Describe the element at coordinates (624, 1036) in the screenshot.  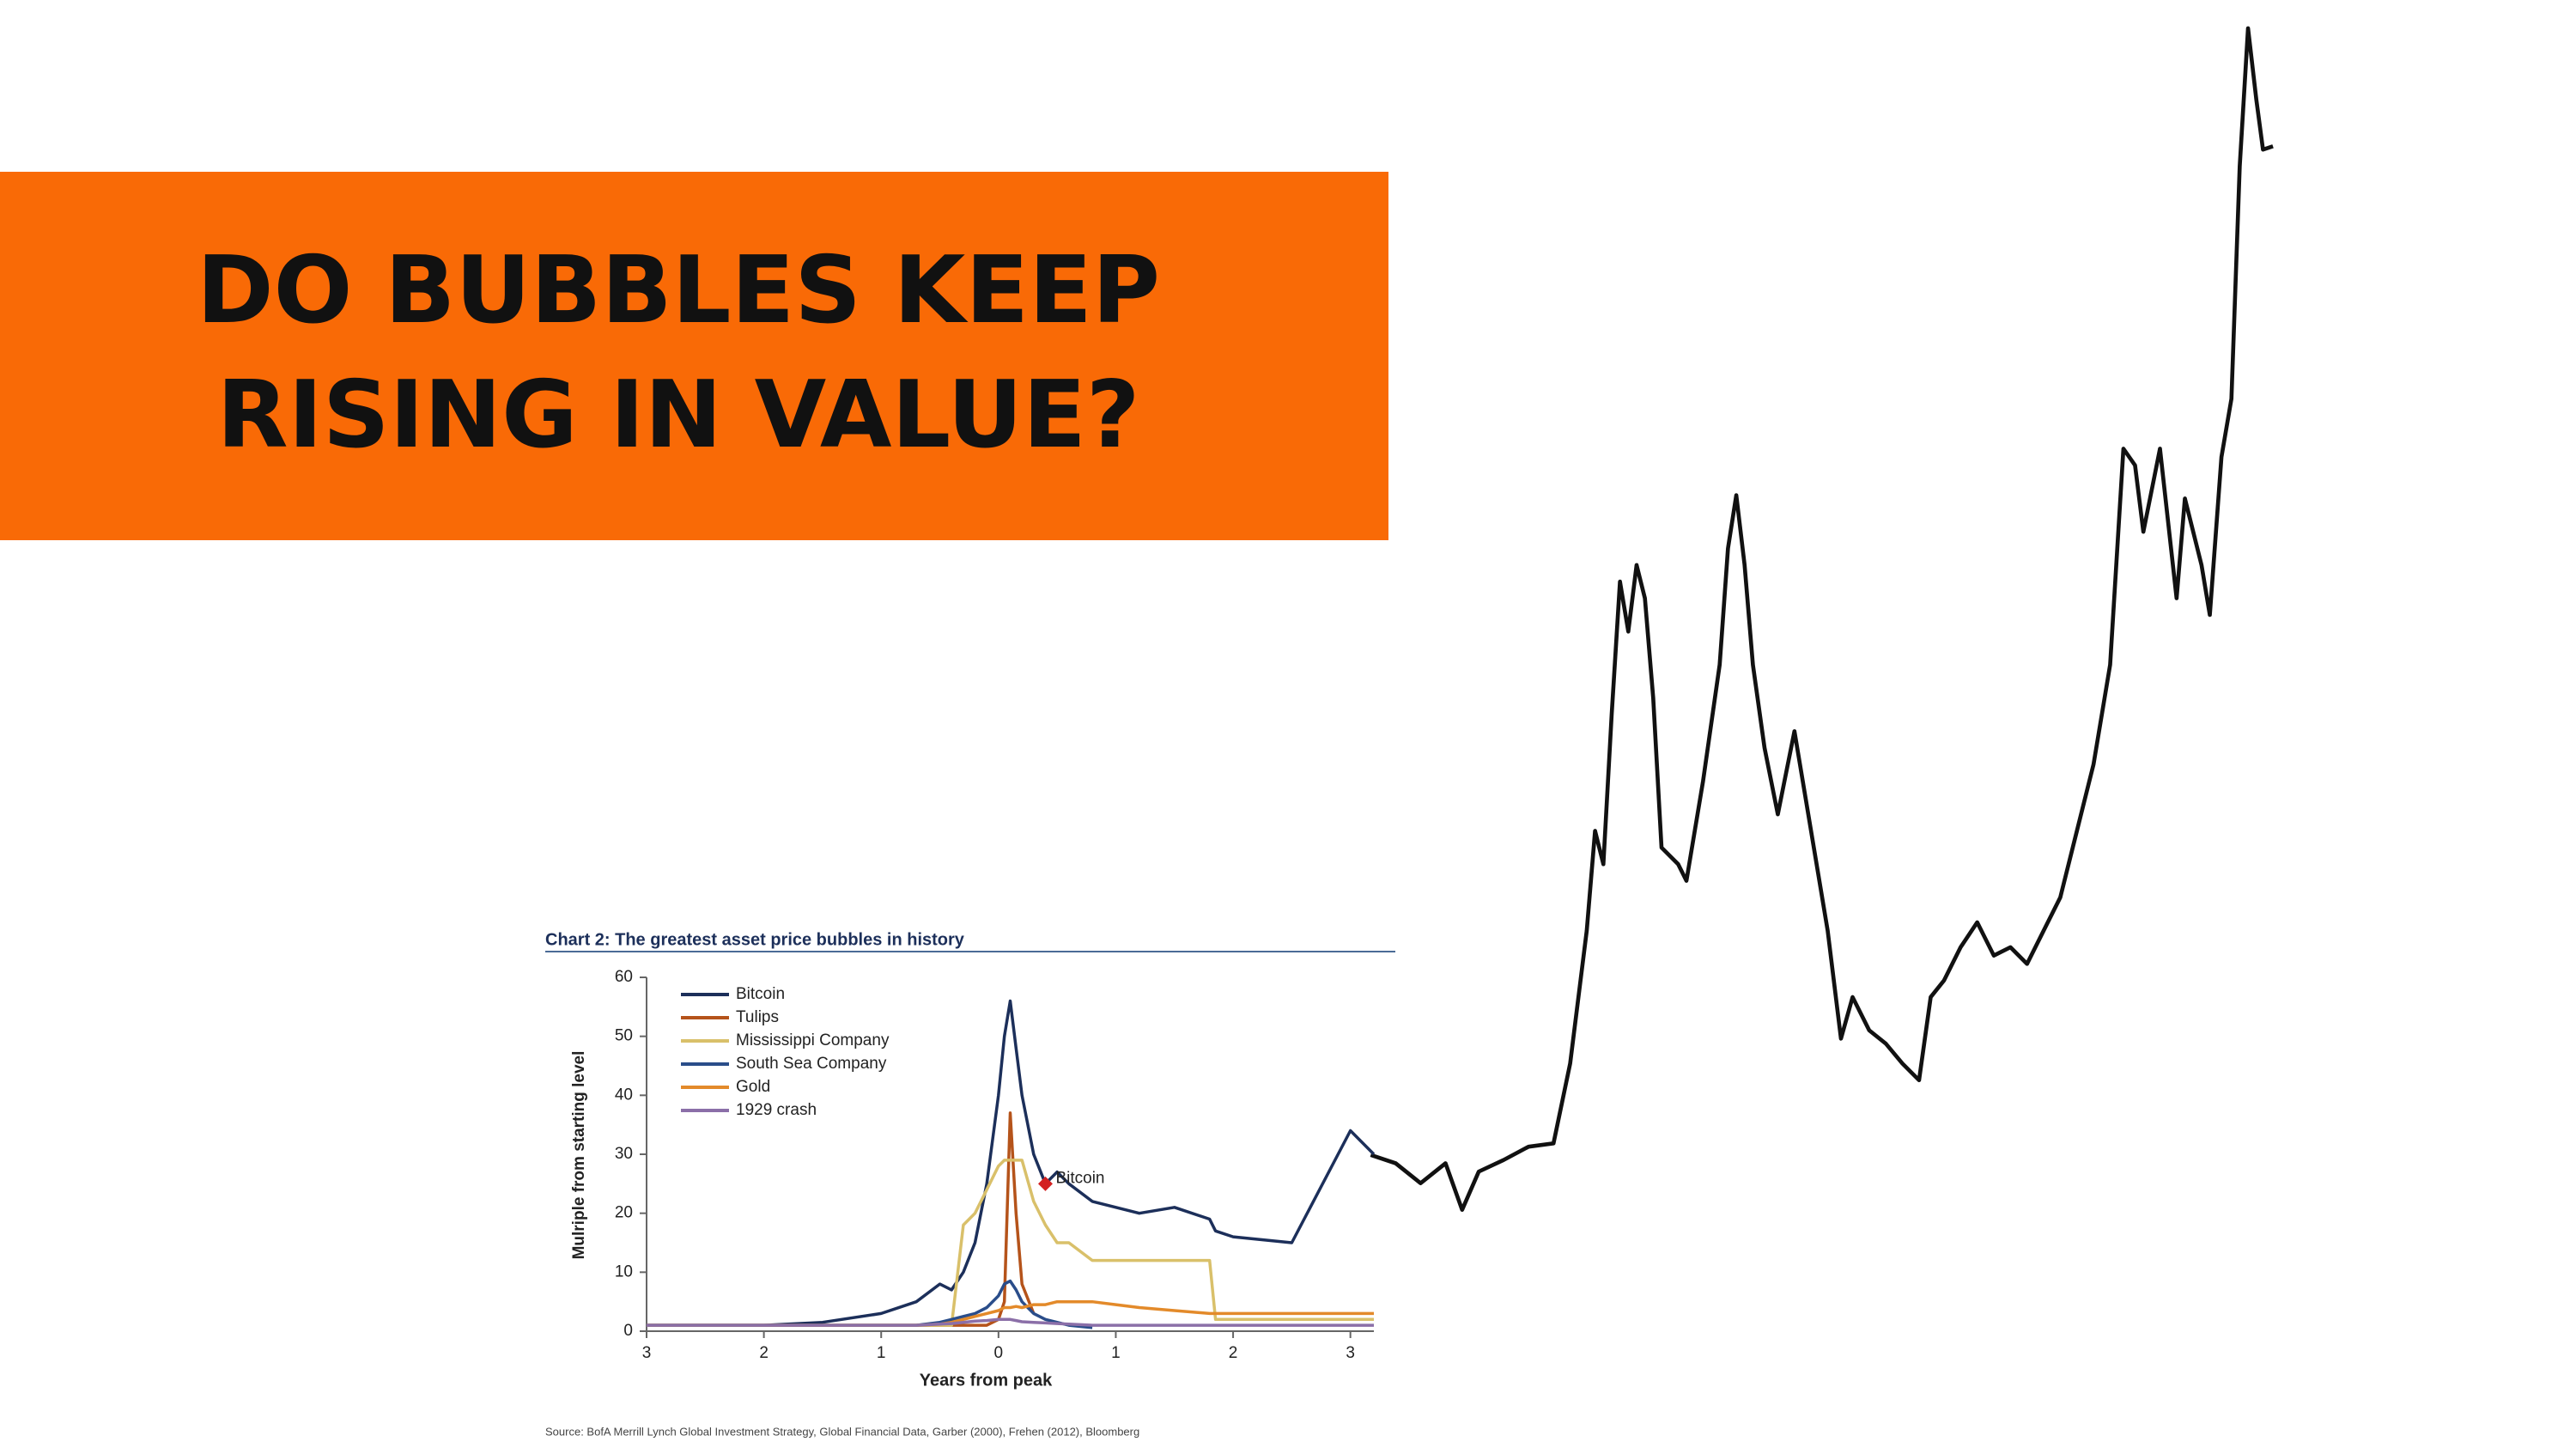
I see `y-tick-label: 50` at that location.